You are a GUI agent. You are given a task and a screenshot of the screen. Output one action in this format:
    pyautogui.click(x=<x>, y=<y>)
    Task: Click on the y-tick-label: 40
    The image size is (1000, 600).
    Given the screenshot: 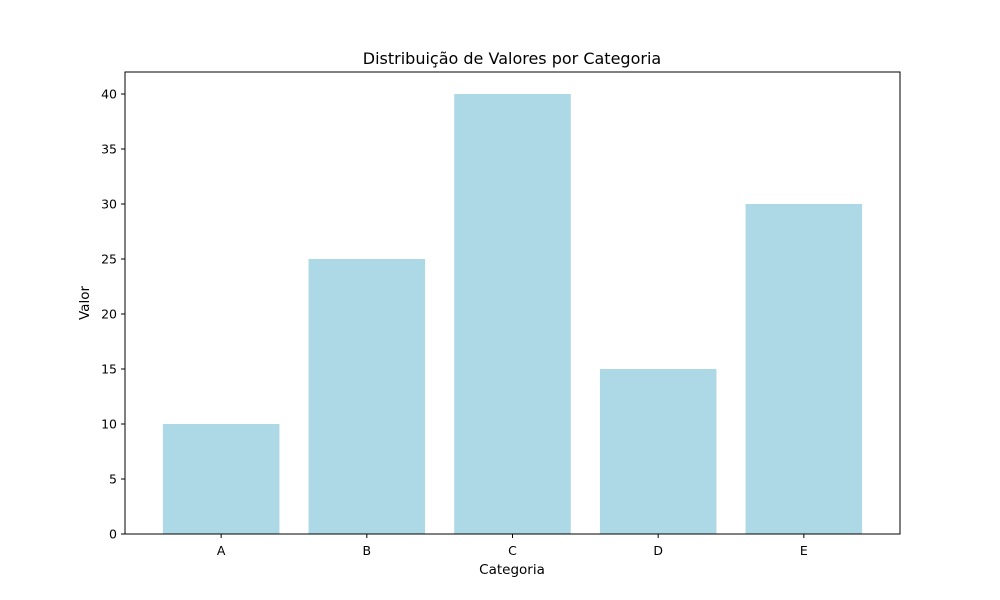 What is the action you would take?
    pyautogui.click(x=109, y=94)
    